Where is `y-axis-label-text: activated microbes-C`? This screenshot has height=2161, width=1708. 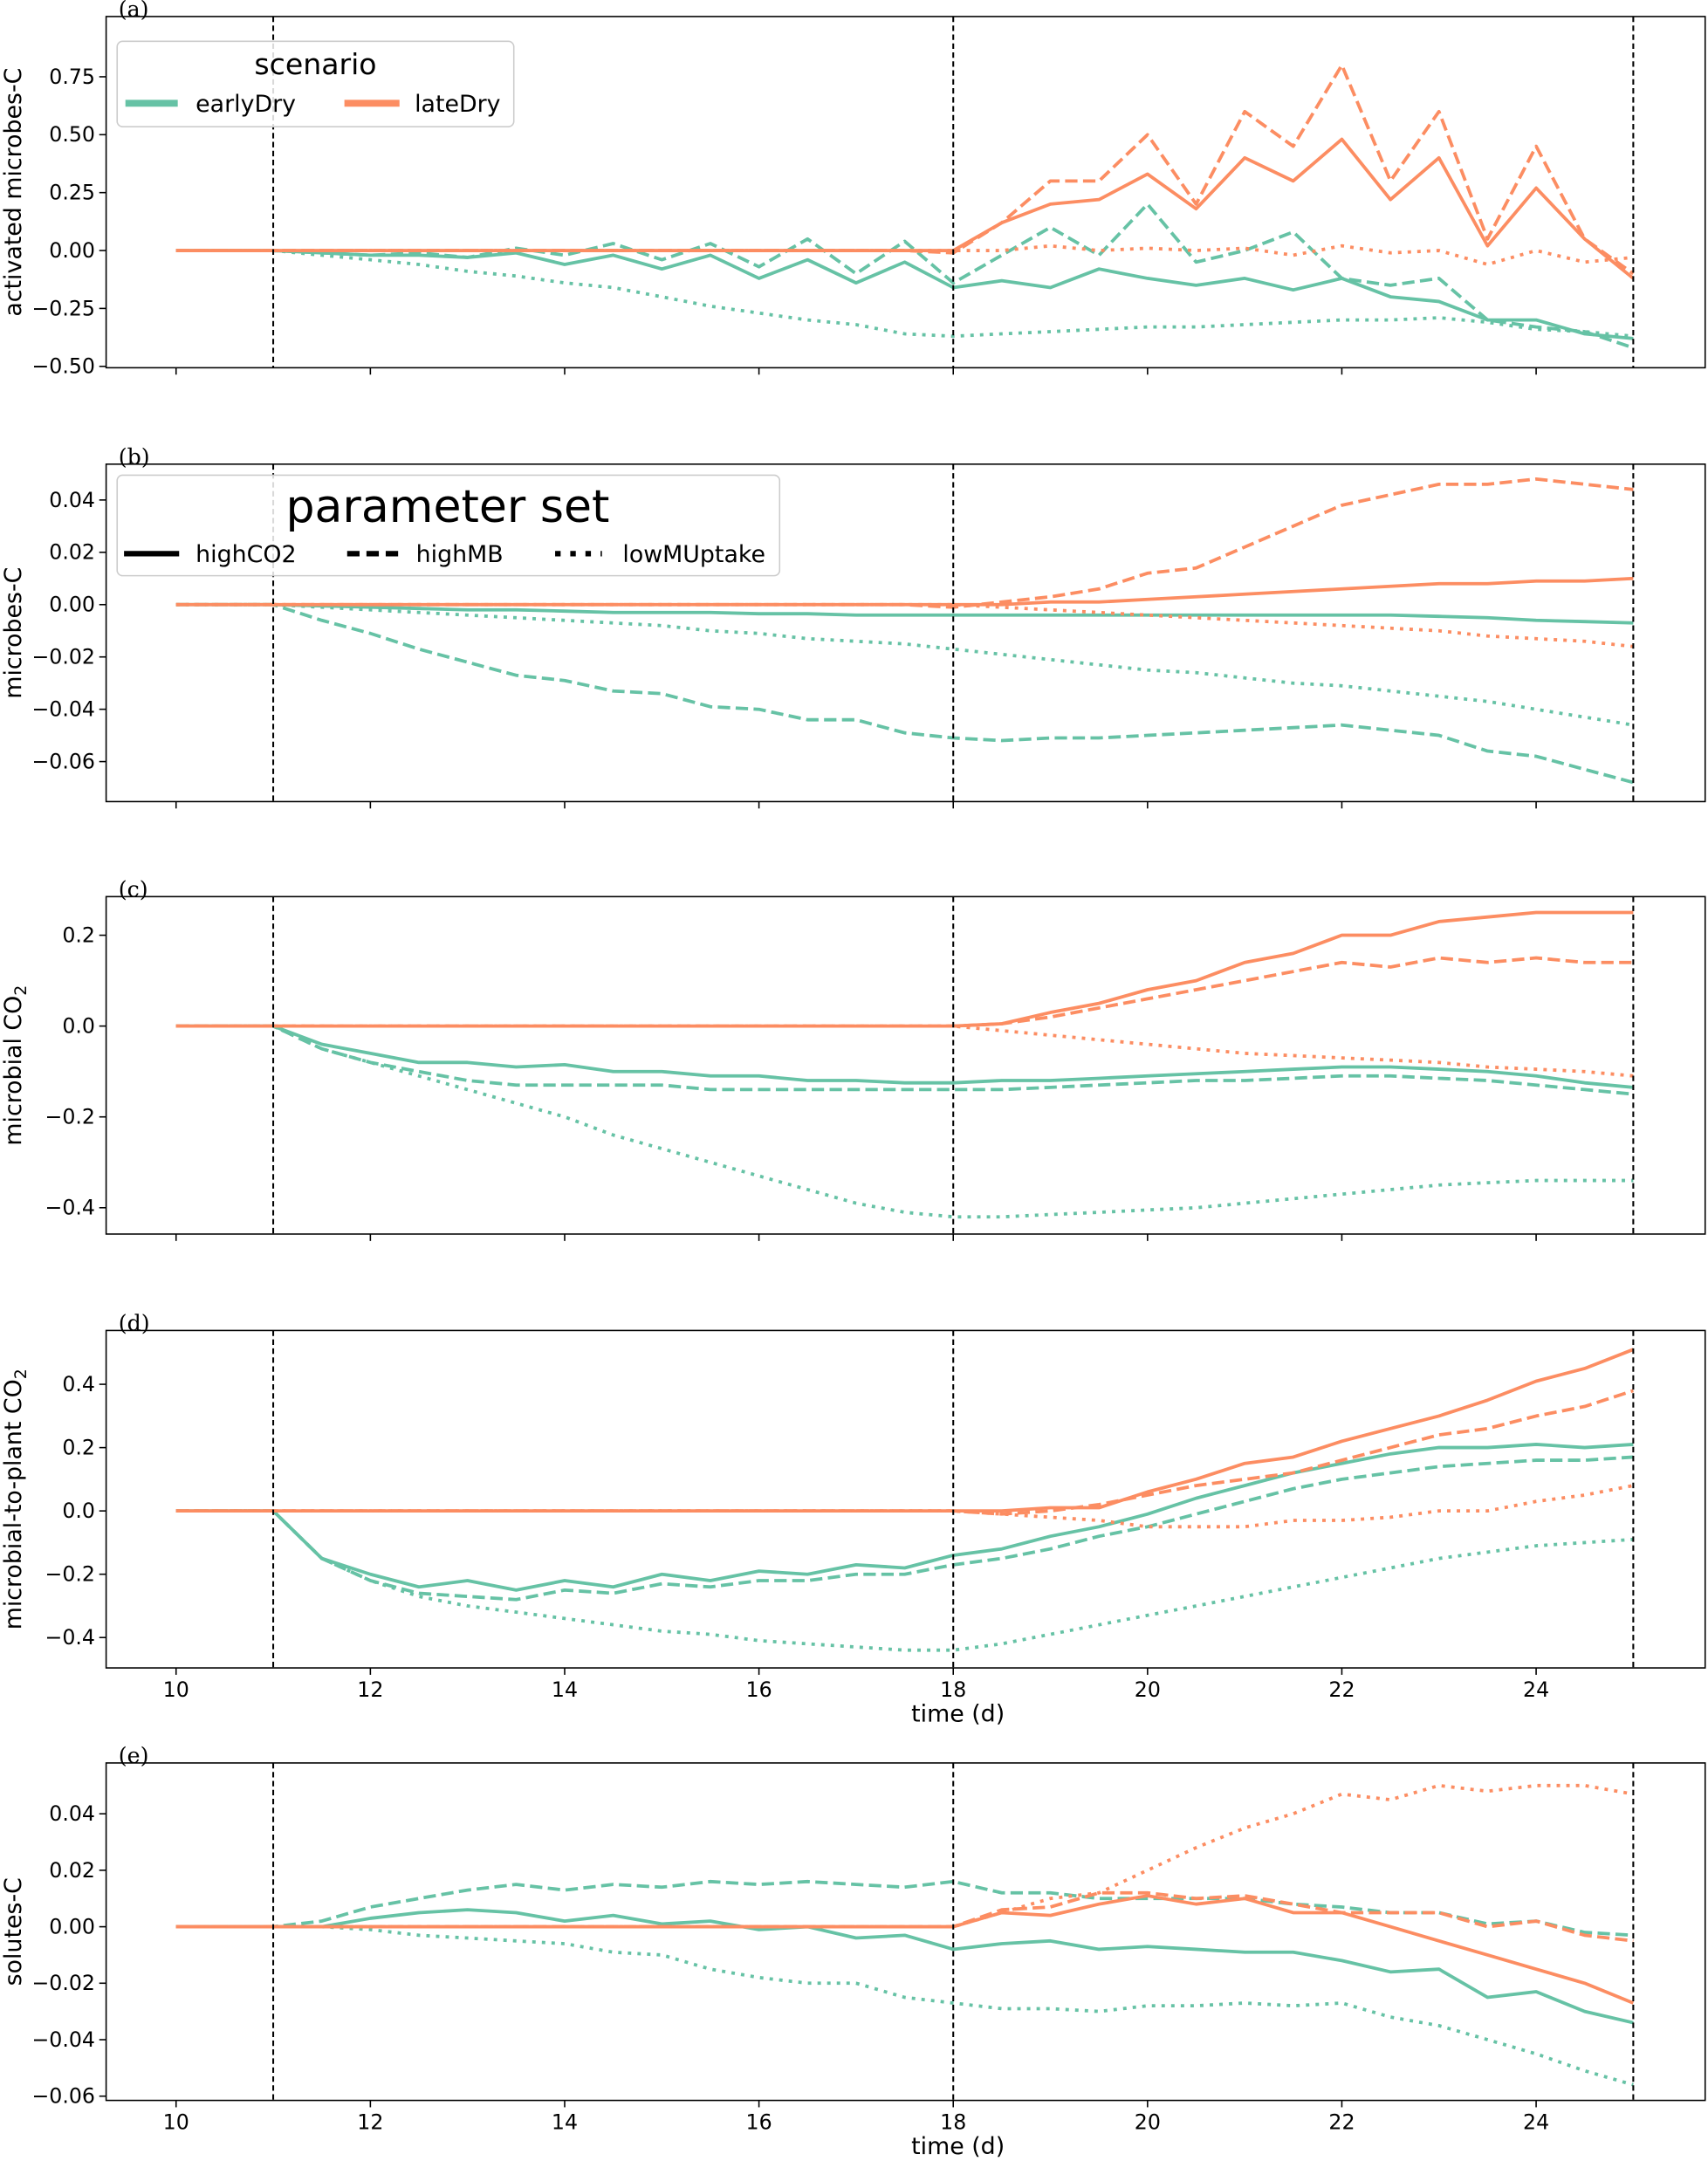 y-axis-label-text: activated microbes-C is located at coordinates (13, 192).